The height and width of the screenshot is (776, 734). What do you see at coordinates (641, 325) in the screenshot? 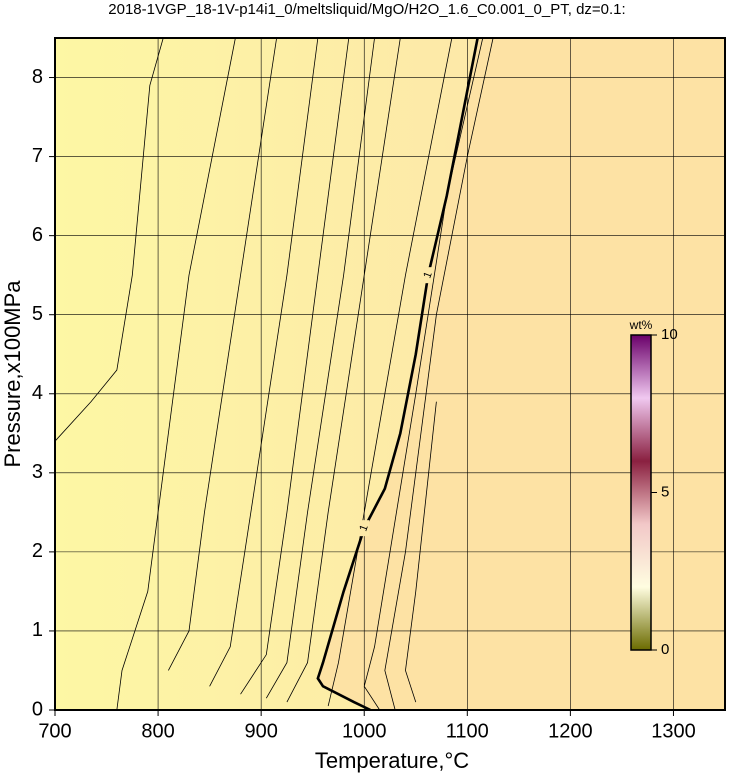
I see `colorbar-label: wt%` at bounding box center [641, 325].